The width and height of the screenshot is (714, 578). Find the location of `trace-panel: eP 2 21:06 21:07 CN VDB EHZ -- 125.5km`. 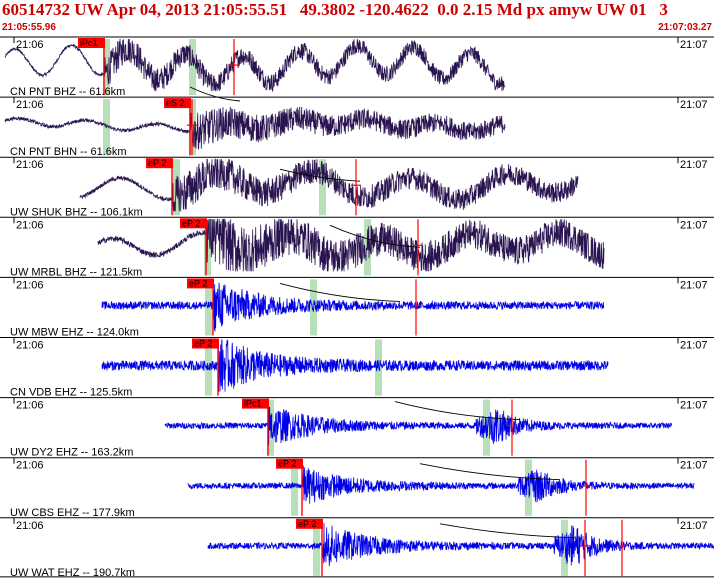

trace-panel: eP 2 21:06 21:07 CN VDB EHZ -- 125.5km is located at coordinates (357, 368).